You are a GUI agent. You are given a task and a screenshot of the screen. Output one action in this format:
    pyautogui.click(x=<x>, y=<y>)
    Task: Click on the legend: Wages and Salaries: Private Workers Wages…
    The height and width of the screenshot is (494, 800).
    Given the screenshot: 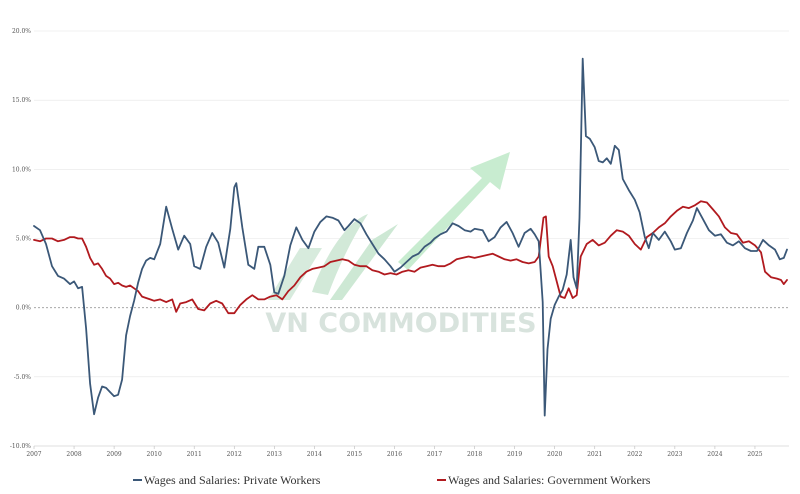 What is the action you would take?
    pyautogui.click(x=392, y=480)
    